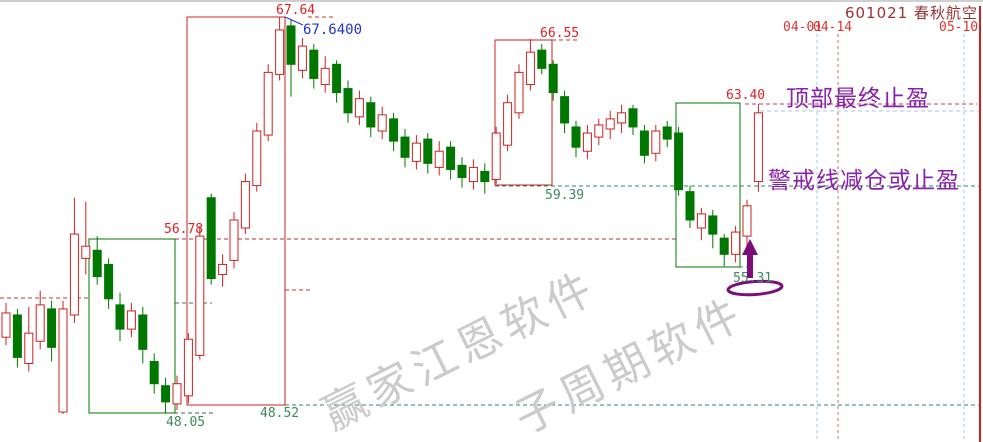 Image resolution: width=983 pixels, height=442 pixels. I want to click on annotation-top-take-profit: 顶部最终止盈, so click(858, 99).